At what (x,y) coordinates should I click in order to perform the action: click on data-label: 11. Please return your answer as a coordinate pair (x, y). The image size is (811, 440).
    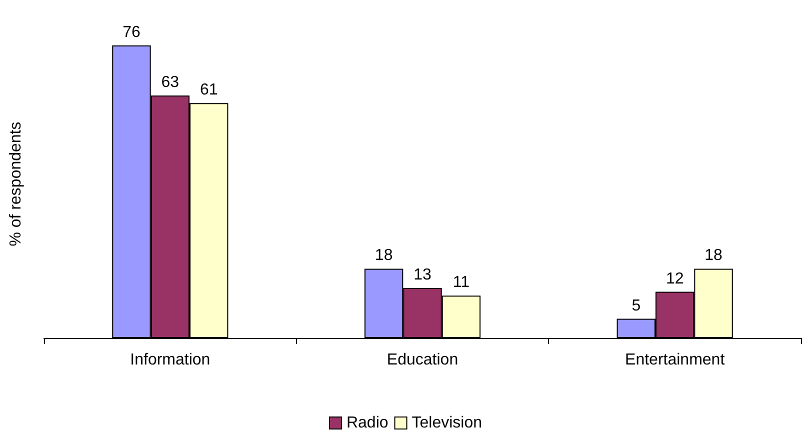
    Looking at the image, I should click on (461, 283).